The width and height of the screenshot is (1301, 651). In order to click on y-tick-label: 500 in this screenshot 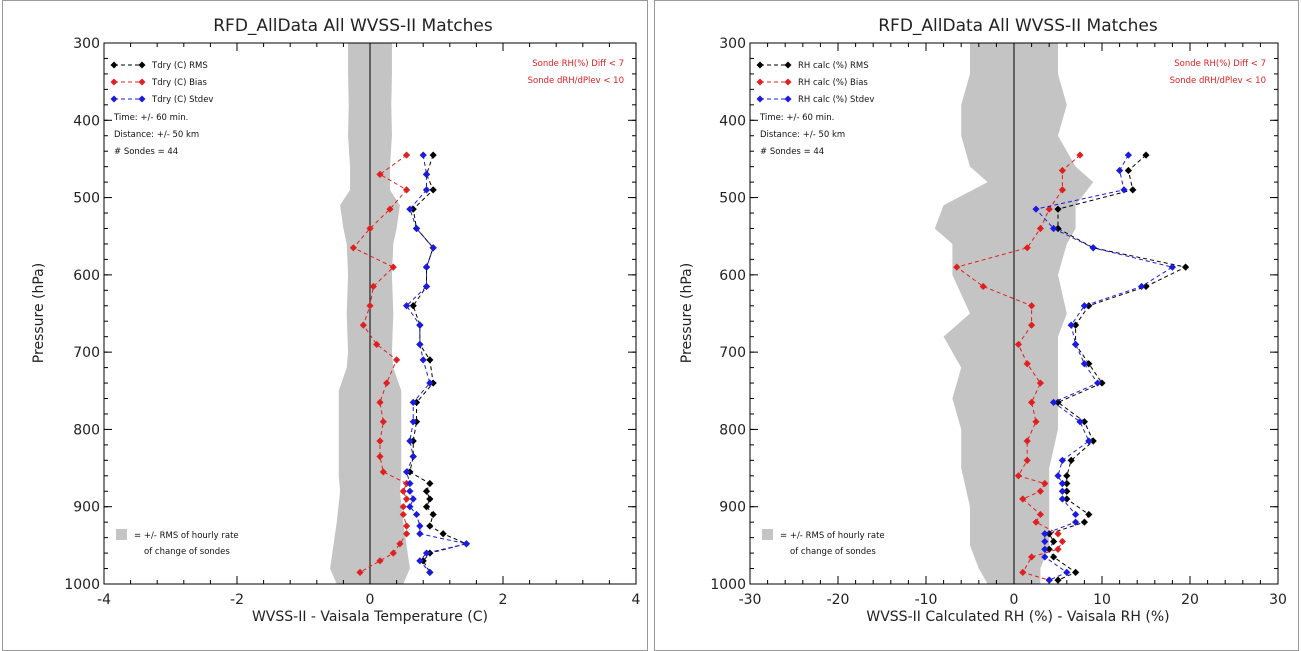, I will do `click(86, 199)`.